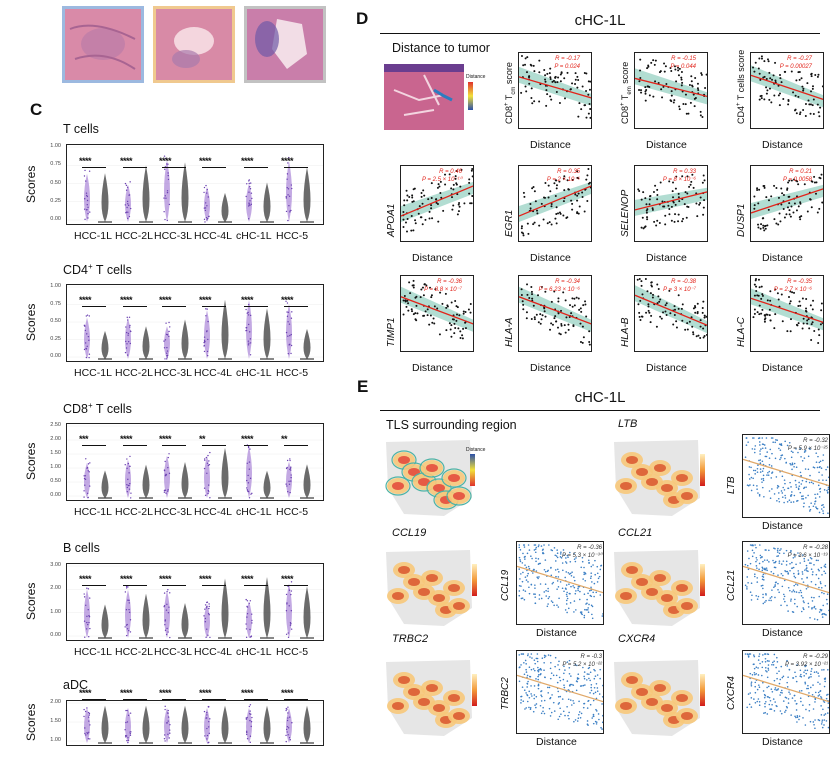 This screenshot has width=834, height=758. Describe the element at coordinates (600, 397) in the screenshot. I see `panel-e-title: cHC-1L` at that location.